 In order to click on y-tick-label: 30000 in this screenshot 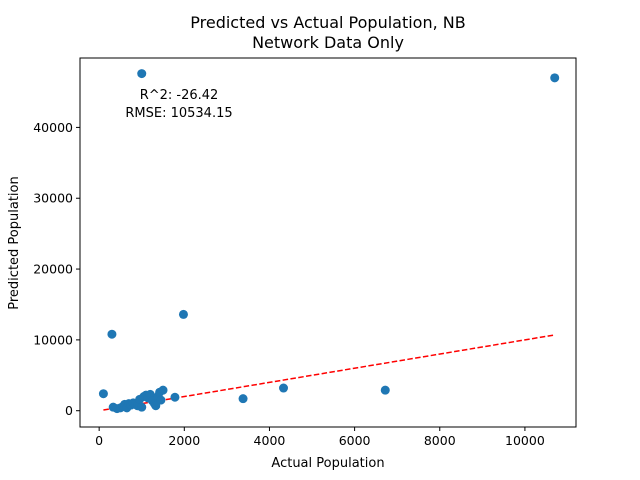, I will do `click(53, 198)`.